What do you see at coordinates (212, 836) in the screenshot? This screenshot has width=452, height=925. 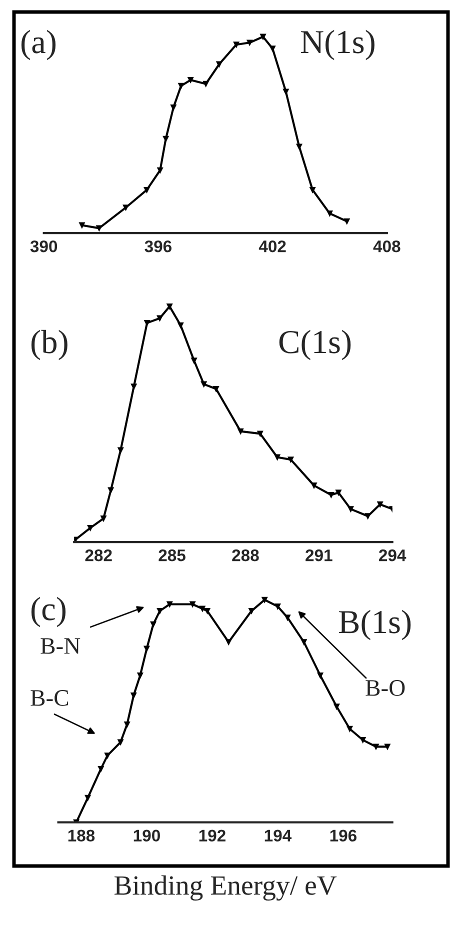 I see `x-tick-label: 192` at bounding box center [212, 836].